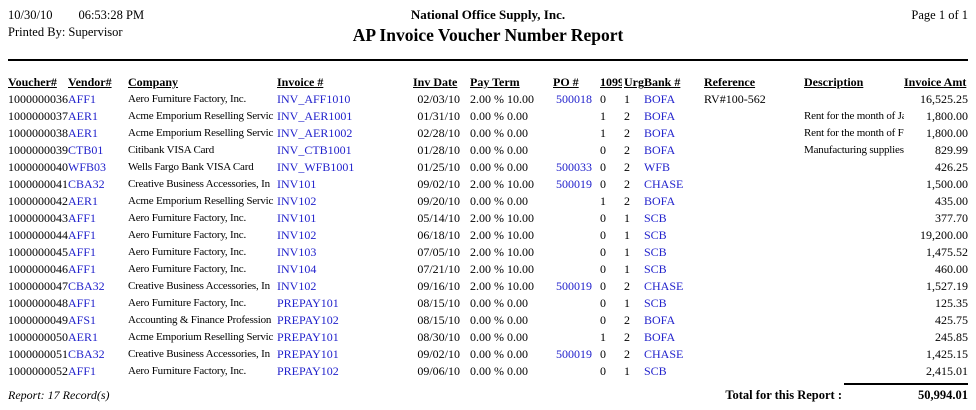 This screenshot has height=410, width=976. What do you see at coordinates (200, 320) in the screenshot?
I see `cell-company: Accounting & Finance Profession` at bounding box center [200, 320].